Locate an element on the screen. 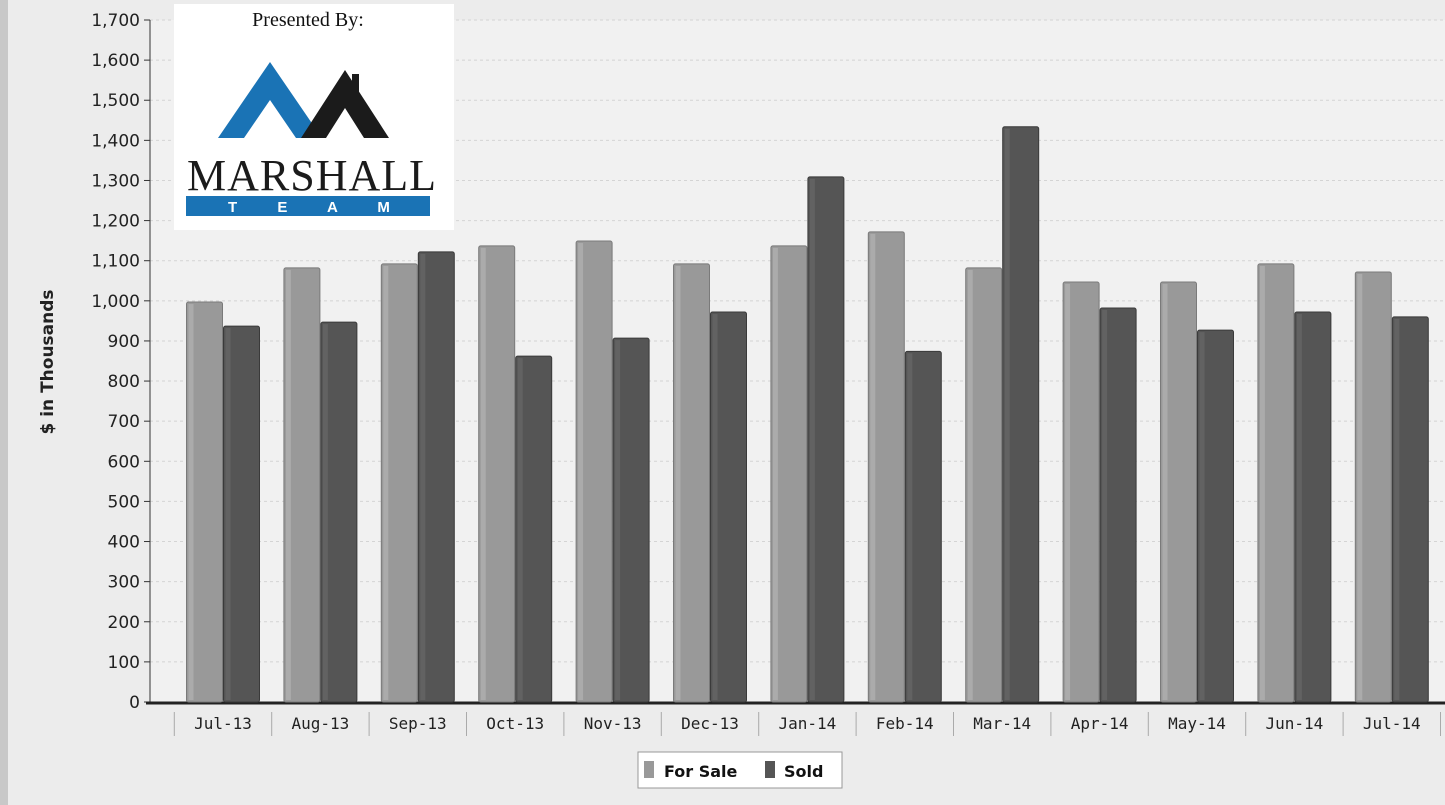 Image resolution: width=1445 pixels, height=805 pixels. y-tick-label: 1,500 is located at coordinates (115, 101).